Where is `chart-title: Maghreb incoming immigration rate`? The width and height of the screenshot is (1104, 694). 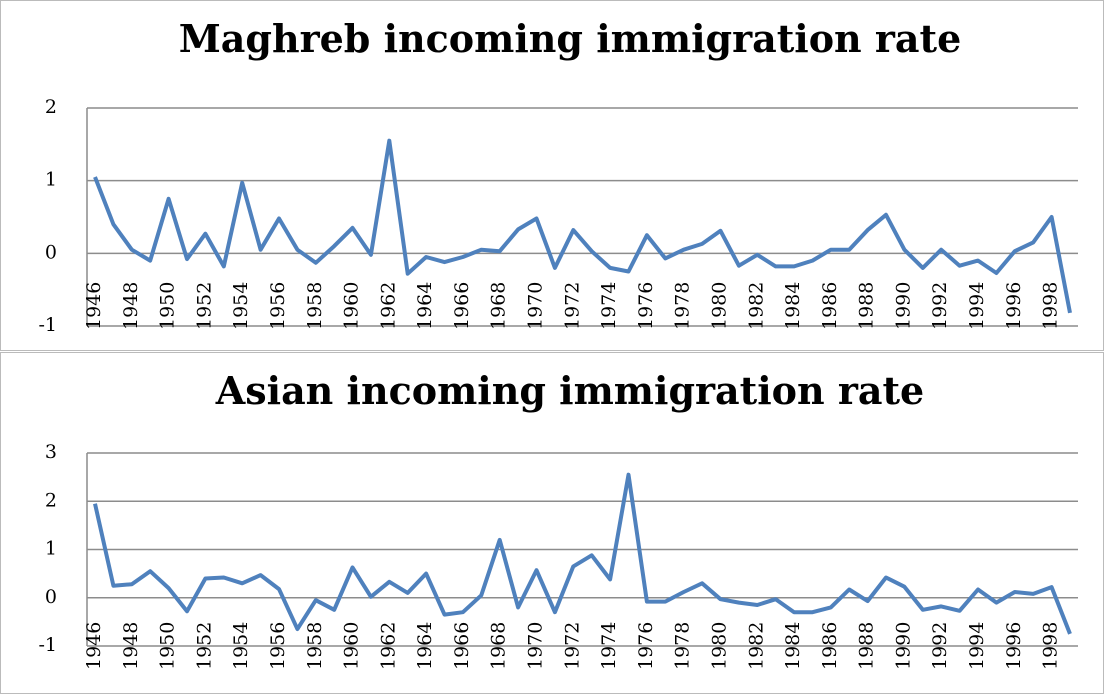
chart-title: Maghreb incoming immigration rate is located at coordinates (570, 38).